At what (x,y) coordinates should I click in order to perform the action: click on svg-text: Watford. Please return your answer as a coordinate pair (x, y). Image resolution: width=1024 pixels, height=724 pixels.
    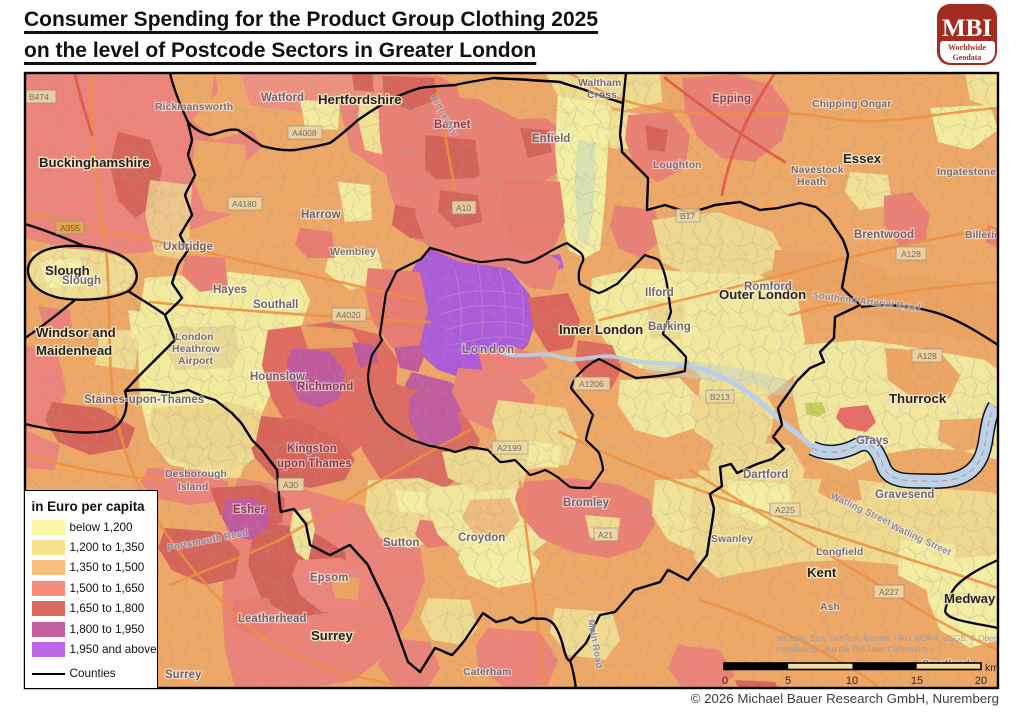
    Looking at the image, I should click on (282, 98).